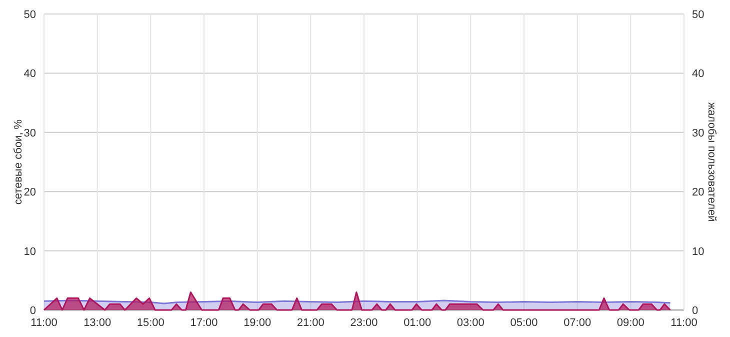 The width and height of the screenshot is (730, 337). Describe the element at coordinates (698, 74) in the screenshot. I see `y2-tick-label: 40` at that location.